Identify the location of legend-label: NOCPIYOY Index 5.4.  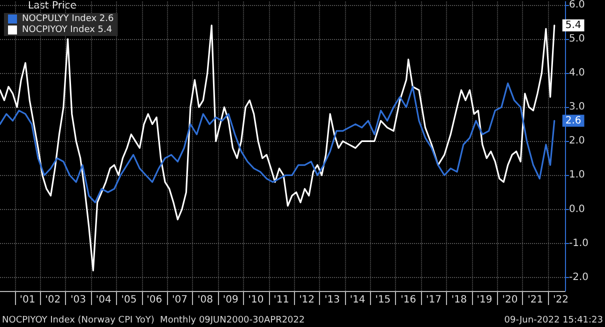
(67, 30).